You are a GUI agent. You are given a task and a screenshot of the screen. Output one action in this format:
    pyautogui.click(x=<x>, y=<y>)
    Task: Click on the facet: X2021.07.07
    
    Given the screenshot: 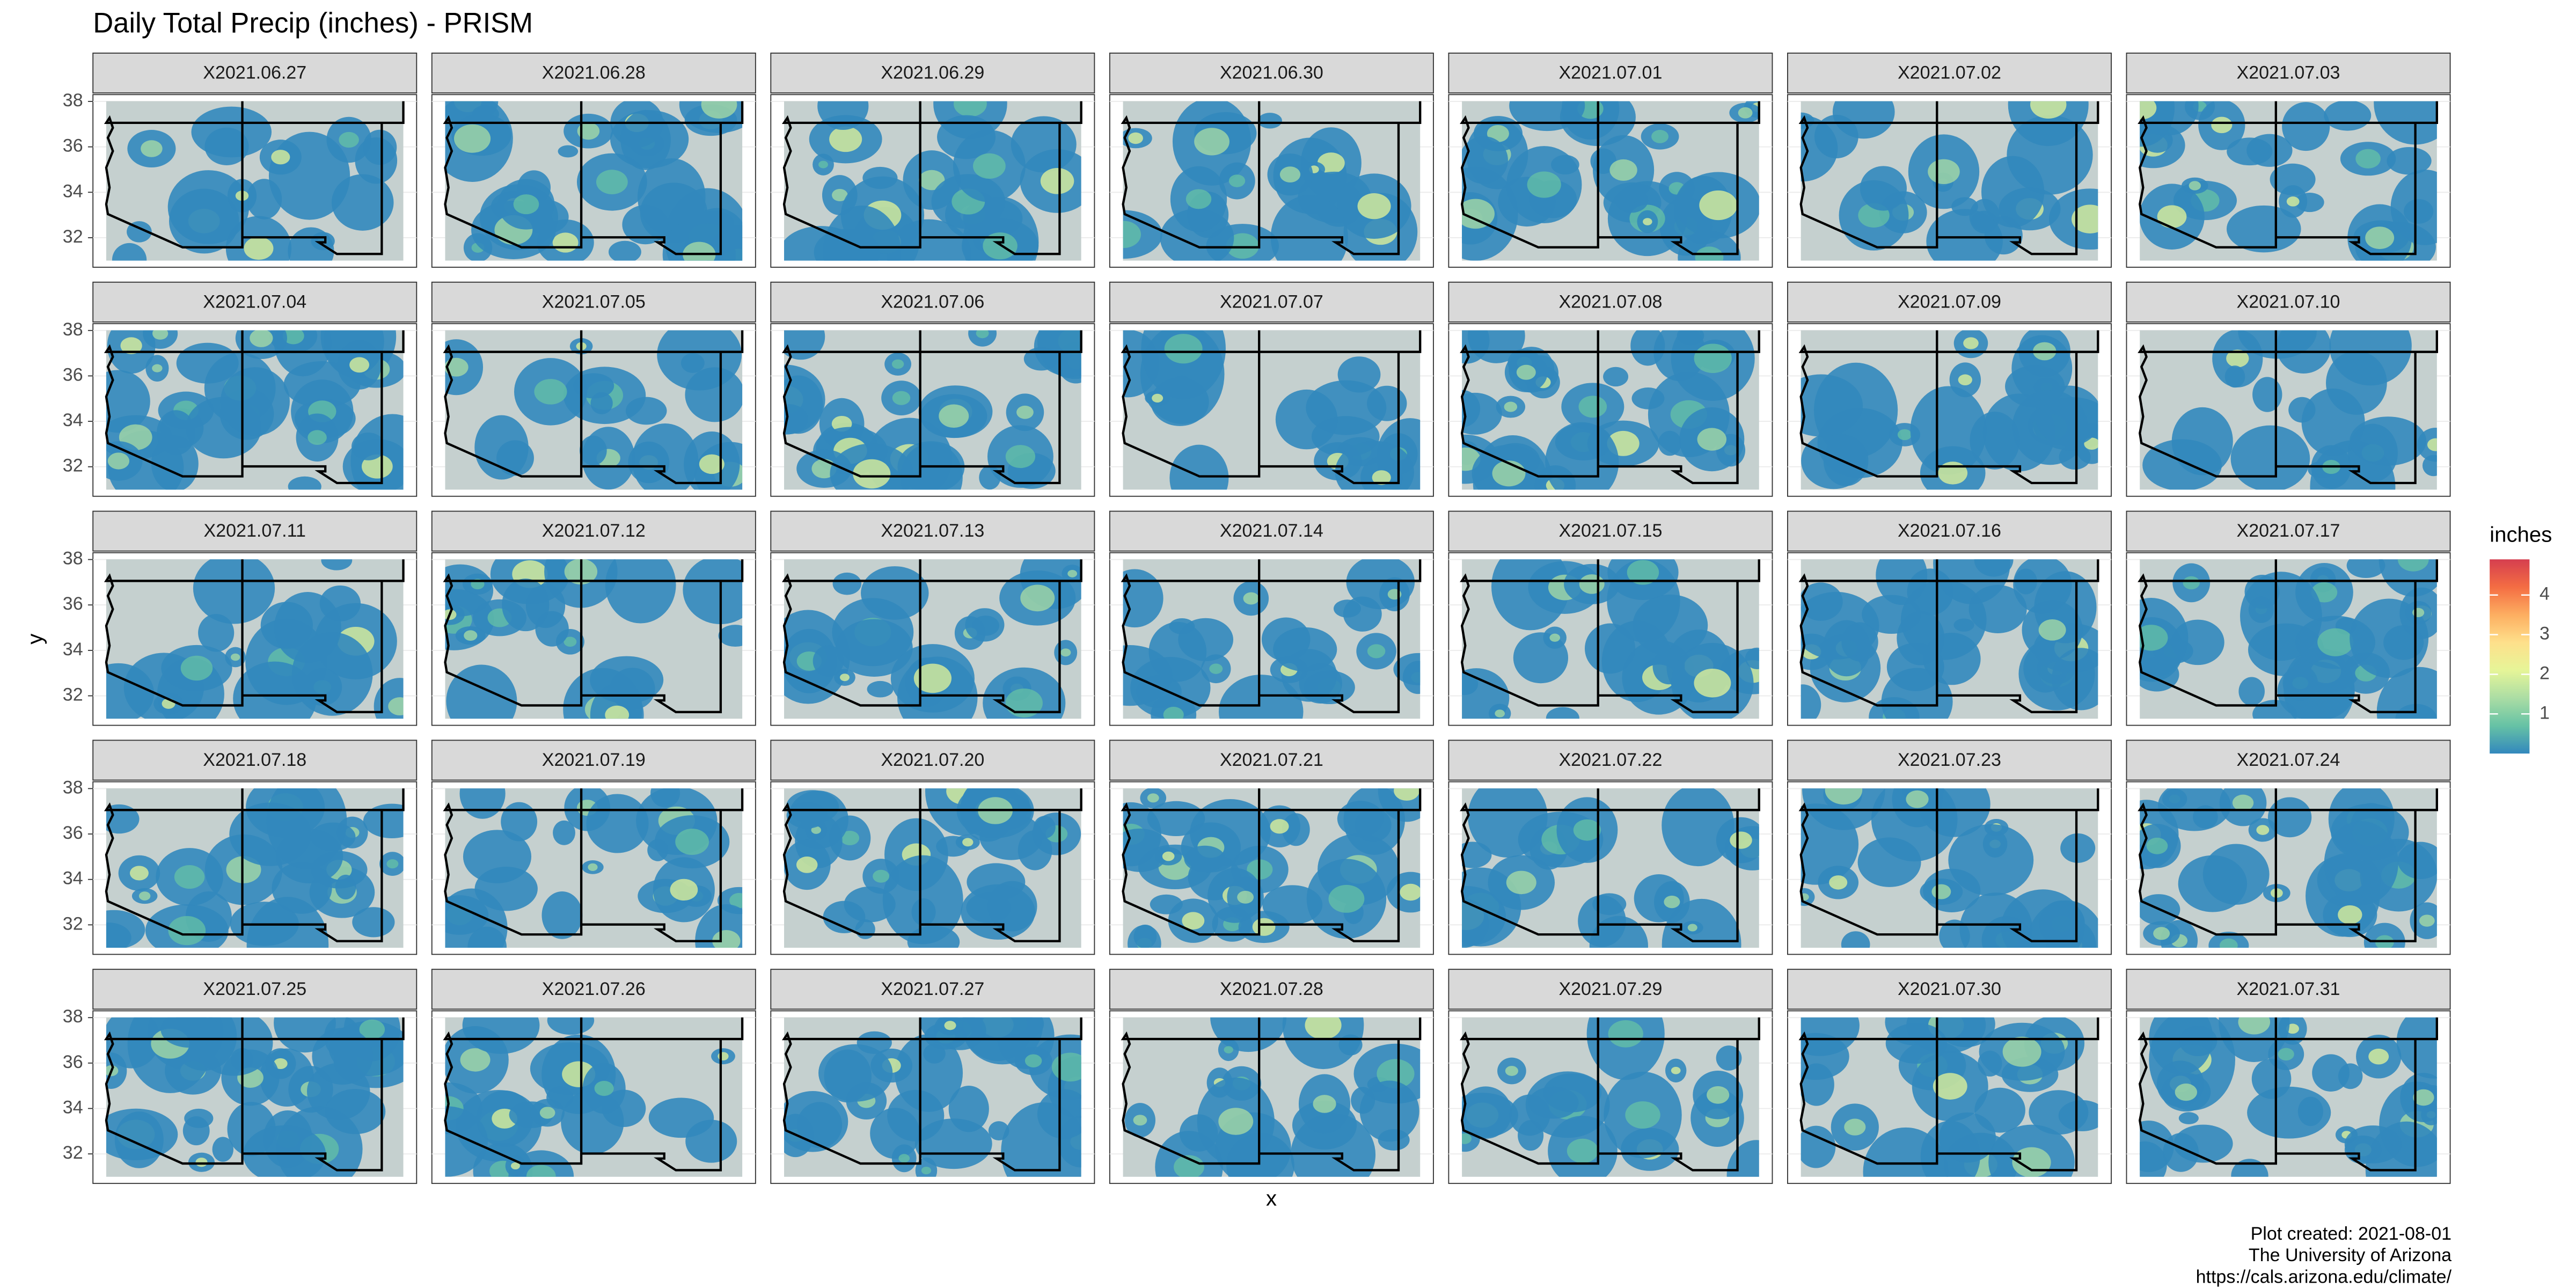 What is the action you would take?
    pyautogui.click(x=1271, y=389)
    